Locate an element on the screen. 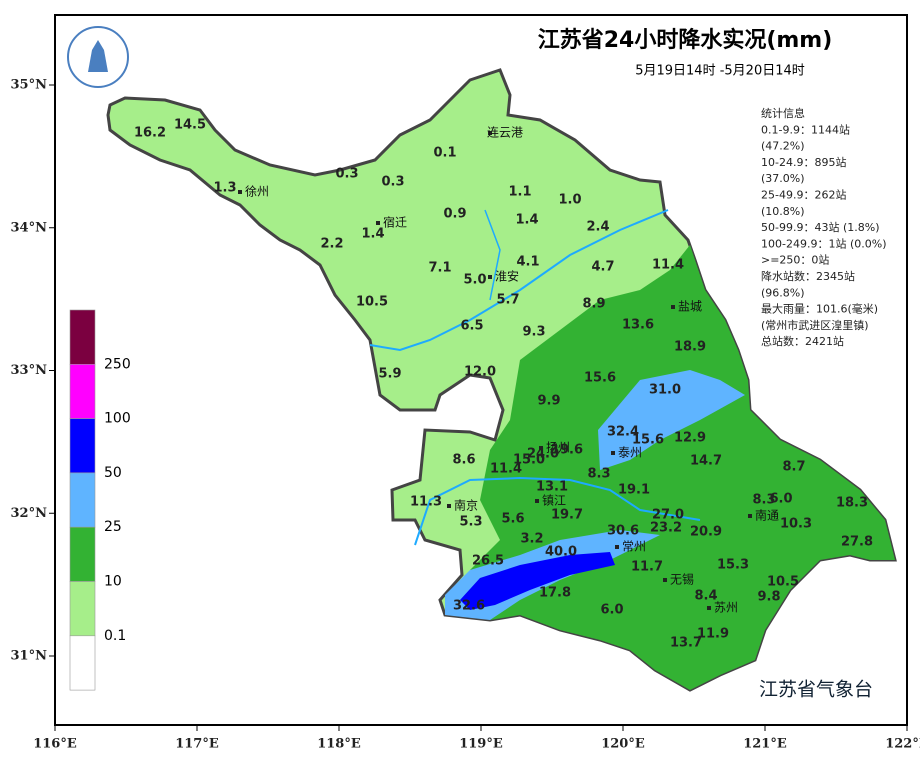  legend-label: 250 is located at coordinates (117, 364).